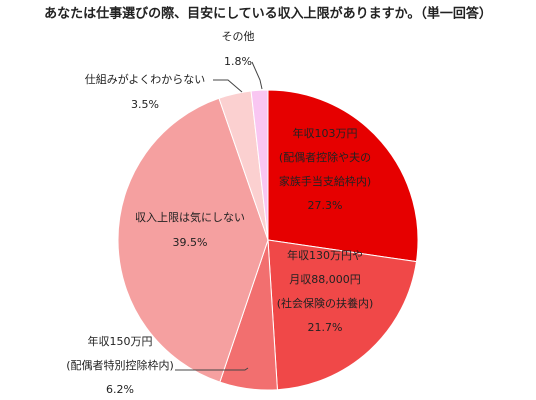 This screenshot has width=536, height=400. Describe the element at coordinates (325, 157) in the screenshot. I see `slice-label: (配偶者控除や夫の` at that location.